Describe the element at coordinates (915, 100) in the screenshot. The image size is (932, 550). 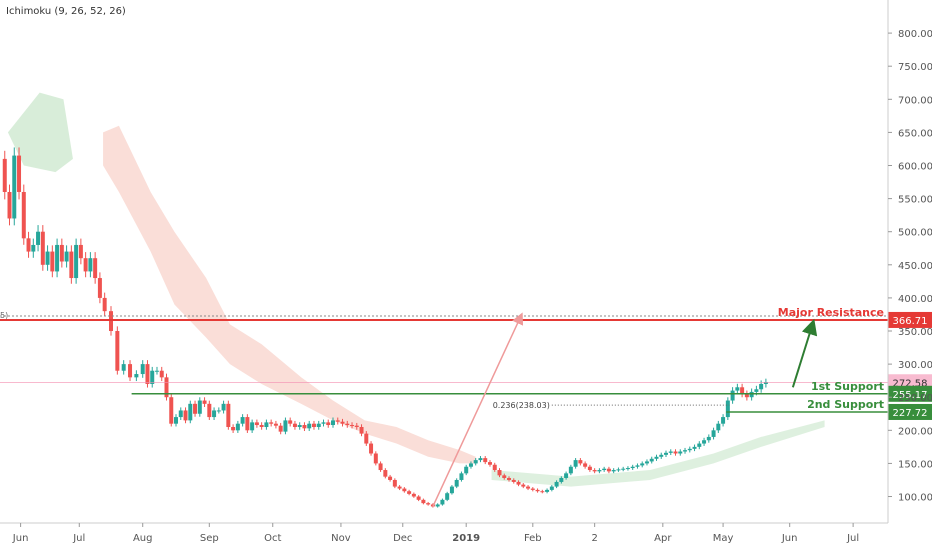
I see `y-tick-label: 700.00` at that location.